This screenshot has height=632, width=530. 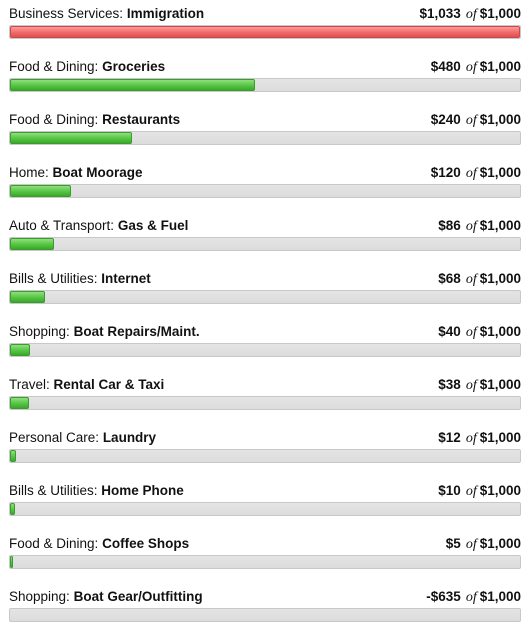 I want to click on budget-row-header: Bills & Utilities: Internet $68 of $1,000, so click(x=265, y=279).